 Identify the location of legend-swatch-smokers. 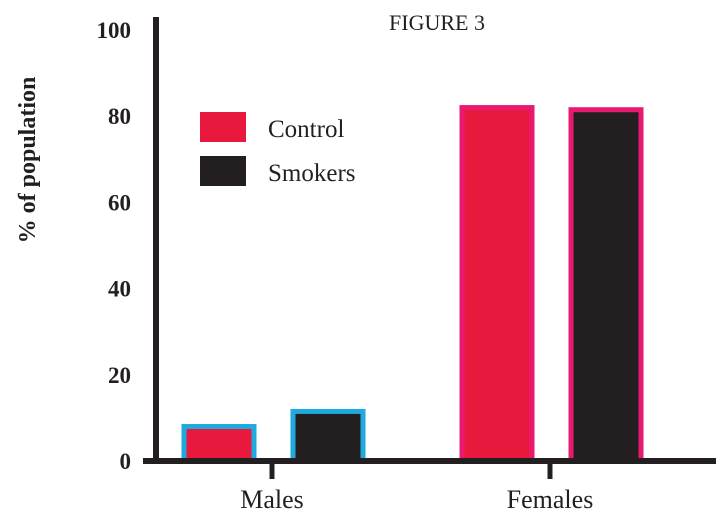
(223, 171).